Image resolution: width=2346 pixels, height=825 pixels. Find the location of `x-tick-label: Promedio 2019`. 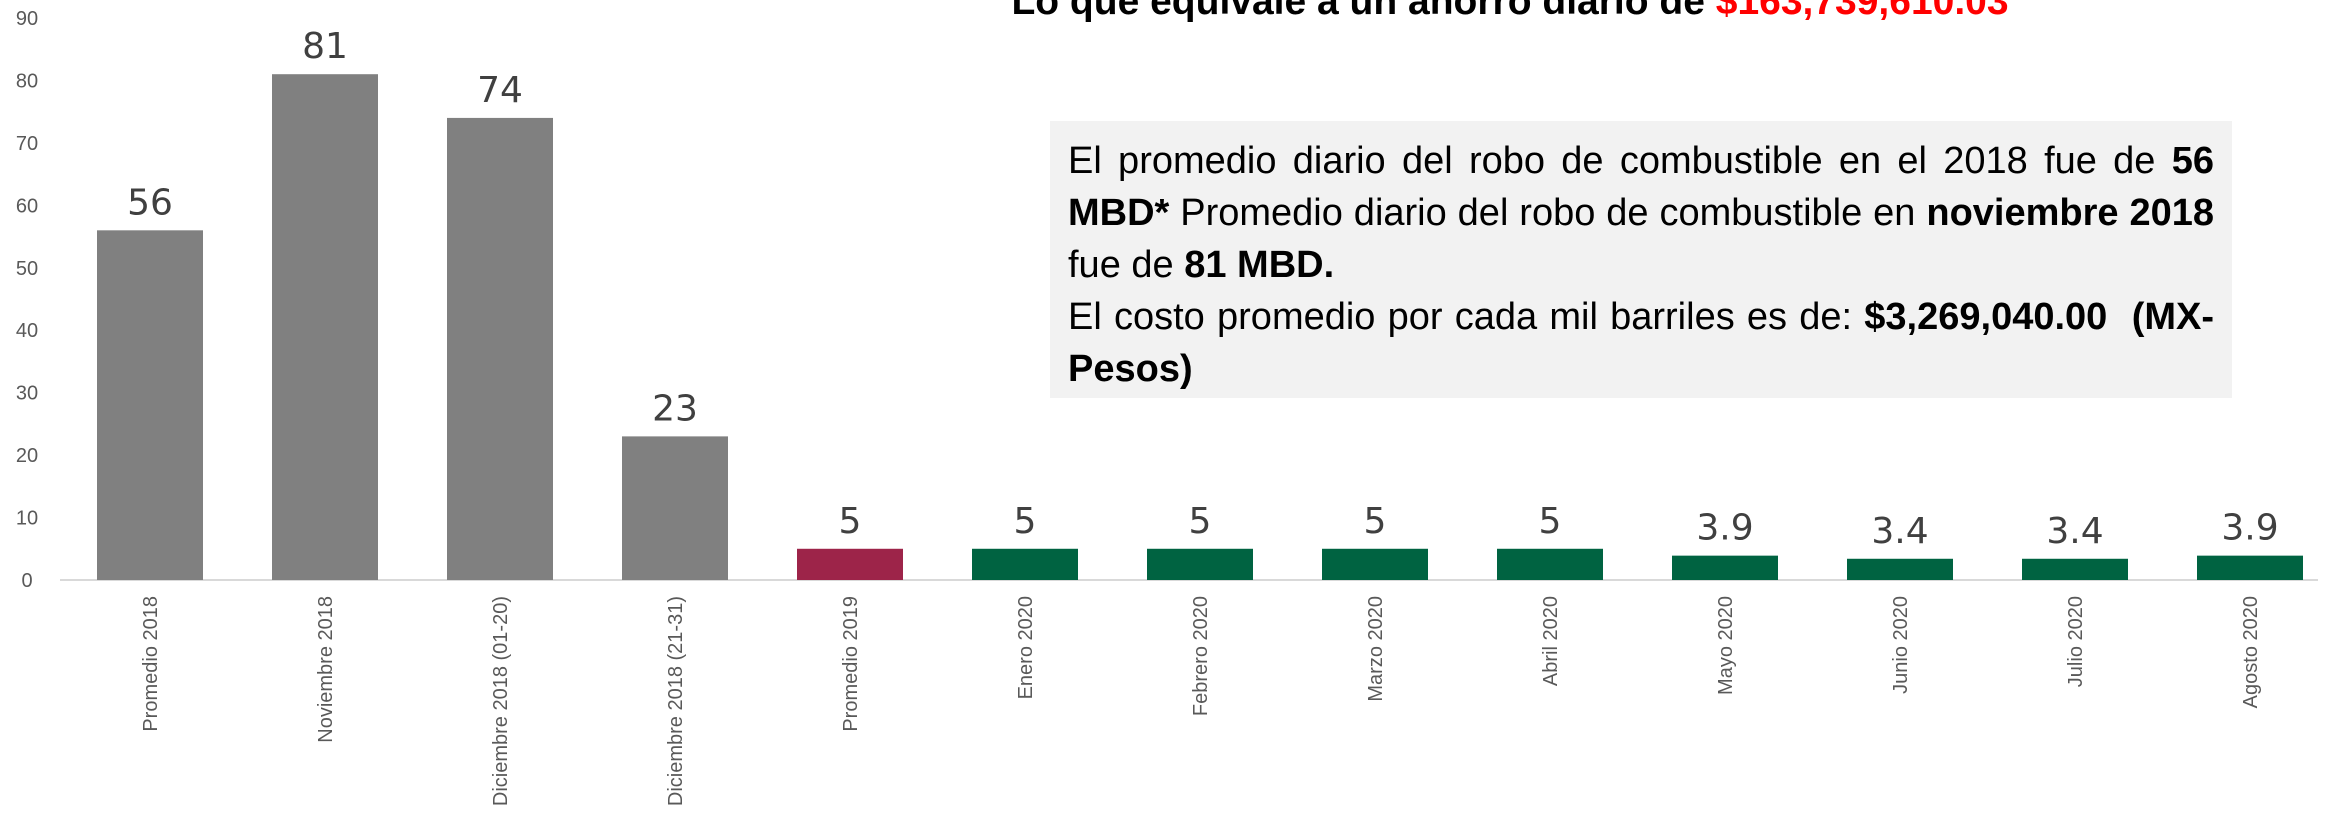

x-tick-label: Promedio 2019 is located at coordinates (851, 664).